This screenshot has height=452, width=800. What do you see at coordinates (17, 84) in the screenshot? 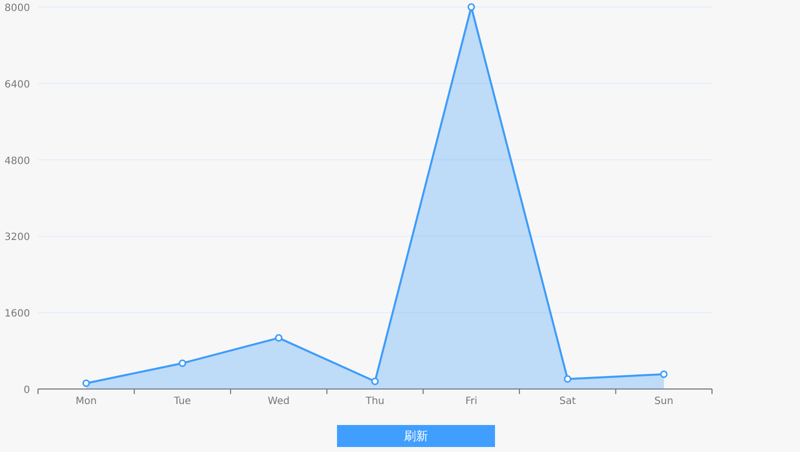
I see `y-tick-label: 6400` at bounding box center [17, 84].